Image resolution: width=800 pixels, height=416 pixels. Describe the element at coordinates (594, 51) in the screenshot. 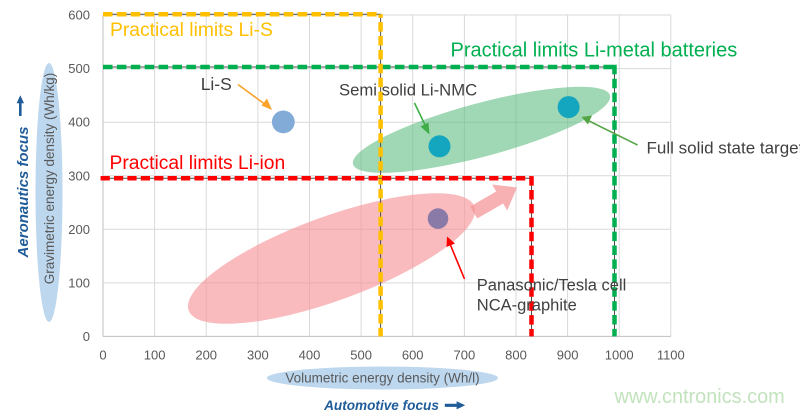

I see `svg-text:Practical limits Li-metal batt: Practical limits Li-metal batteries` at that location.